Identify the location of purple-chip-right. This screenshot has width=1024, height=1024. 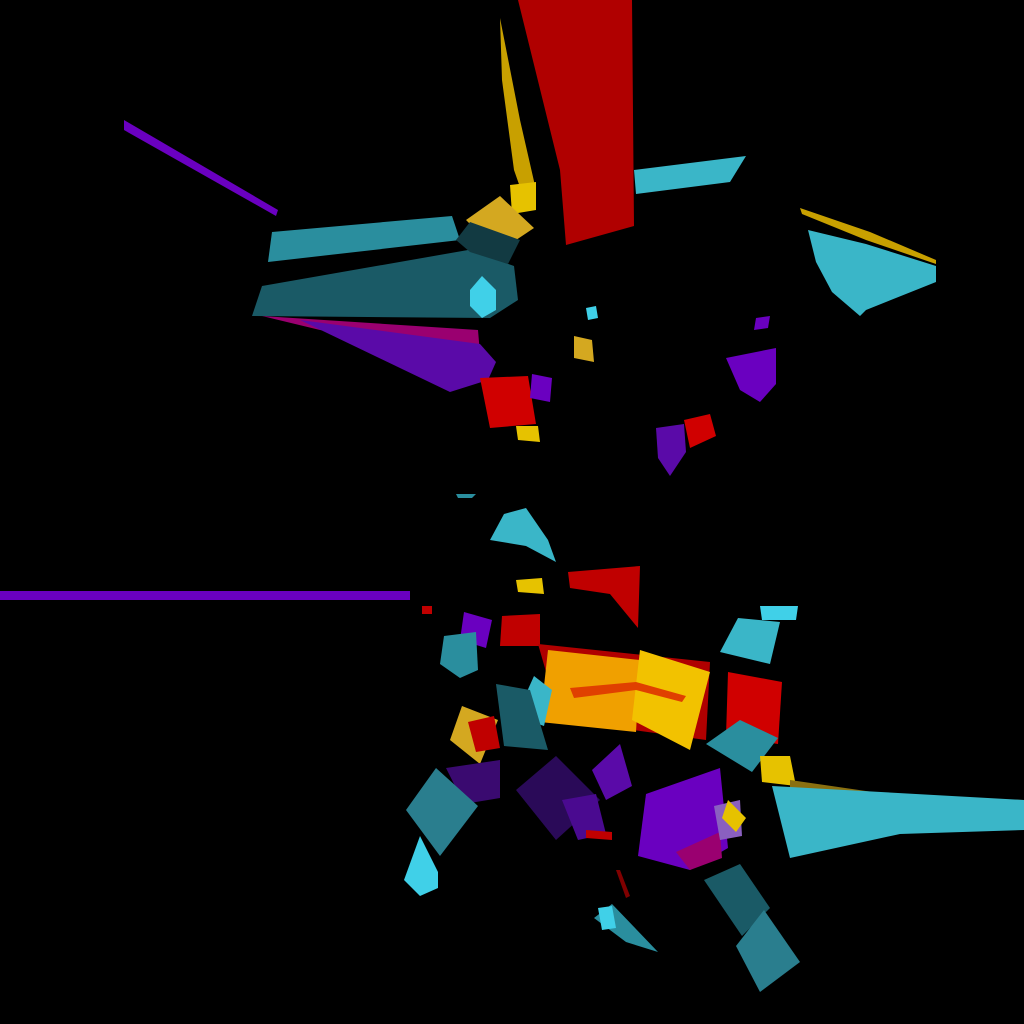
(762, 323).